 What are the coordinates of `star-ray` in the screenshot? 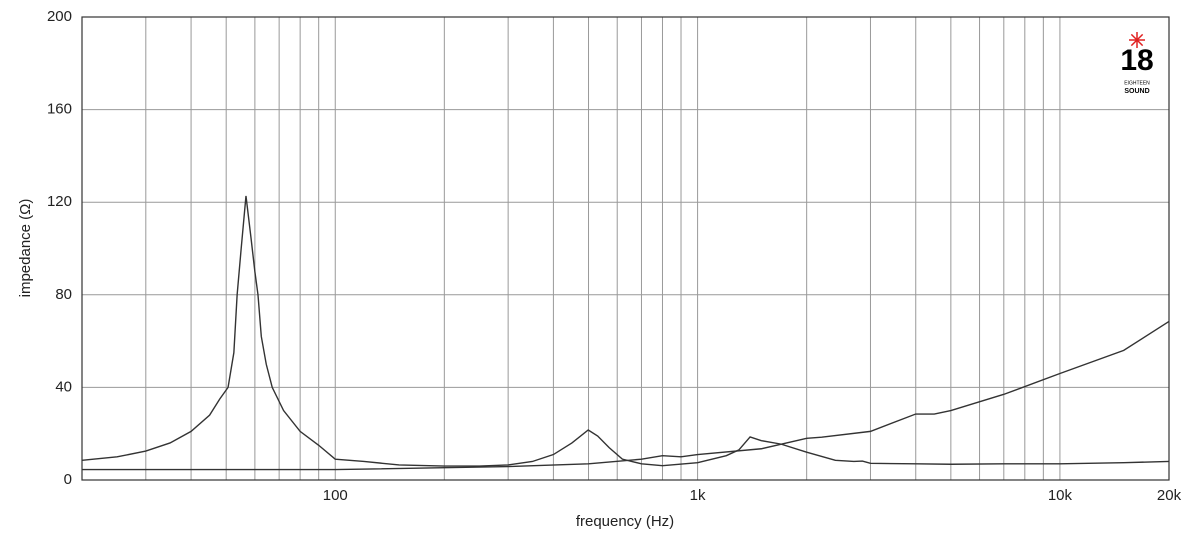 It's located at (1137, 40).